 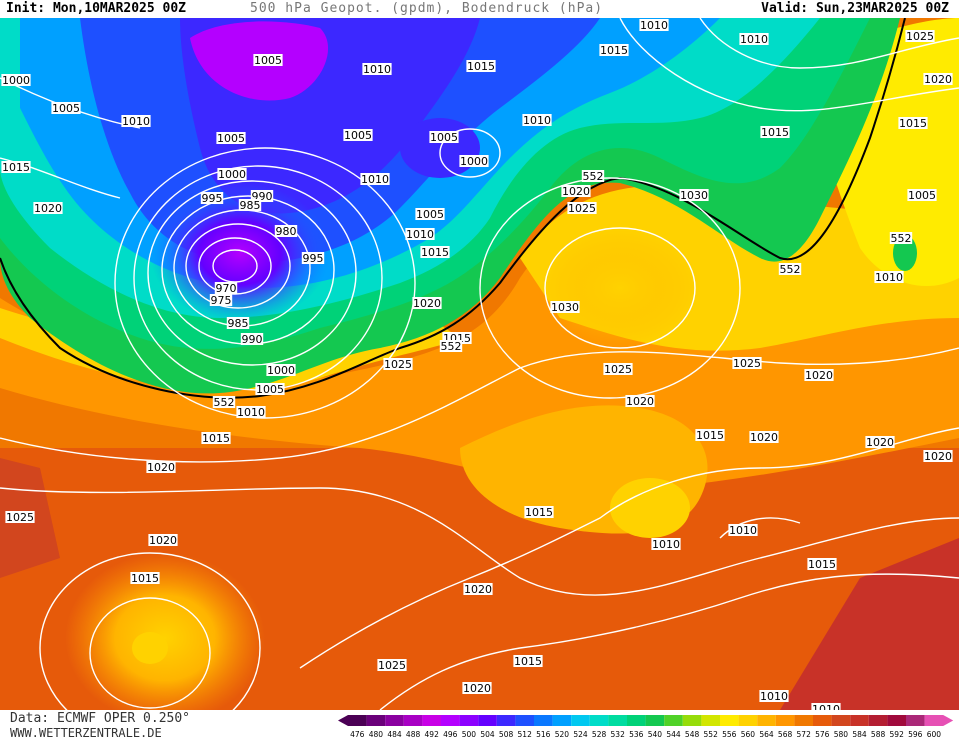 What do you see at coordinates (748, 734) in the screenshot?
I see `legend-tick-label: 560` at bounding box center [748, 734].